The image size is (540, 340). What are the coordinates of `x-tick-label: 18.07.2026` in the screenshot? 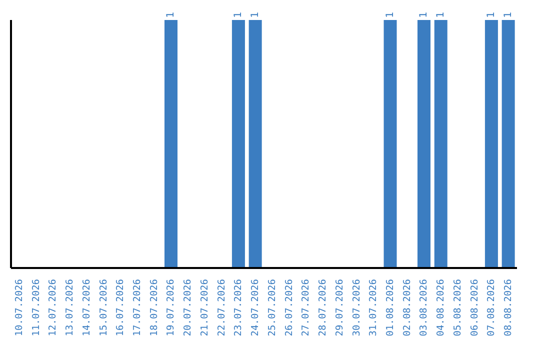 It's located at (154, 307).